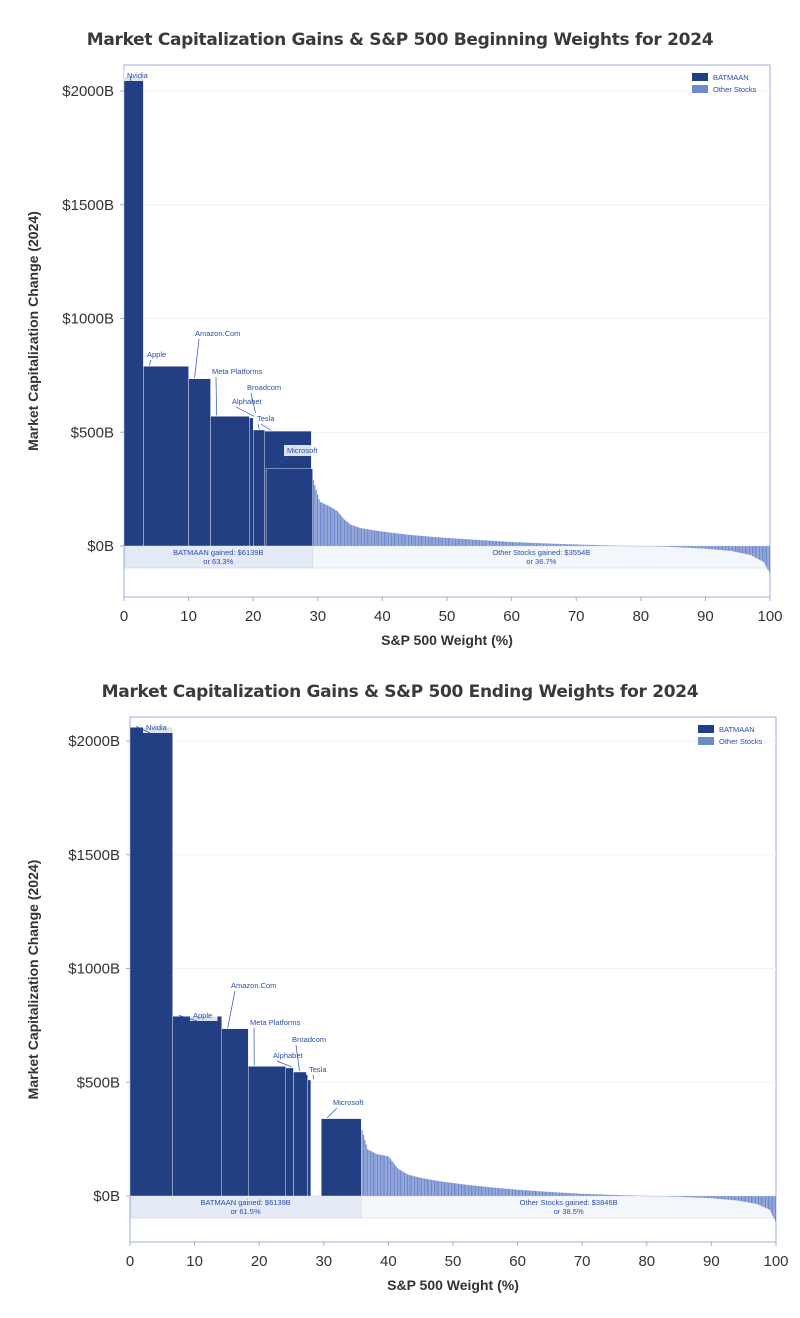  Describe the element at coordinates (133, 312) in the screenshot. I see `batmaan-bar-nvidia` at that location.